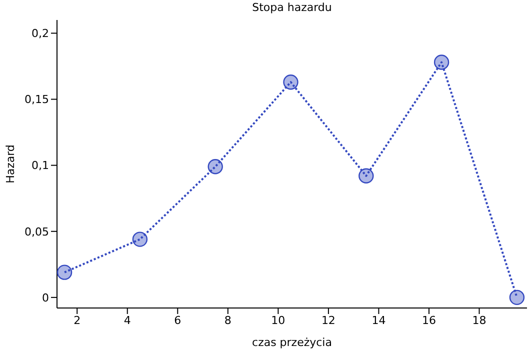 The width and height of the screenshot is (530, 350). I want to click on y-tick-label: 0,15, so click(36, 99).